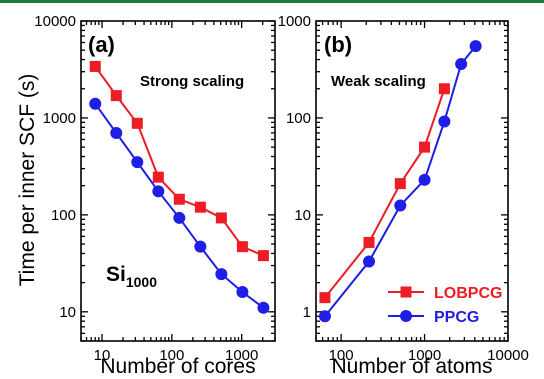 The width and height of the screenshot is (544, 379). What do you see at coordinates (406, 292) in the screenshot?
I see `legend-marker-lobpcg` at bounding box center [406, 292].